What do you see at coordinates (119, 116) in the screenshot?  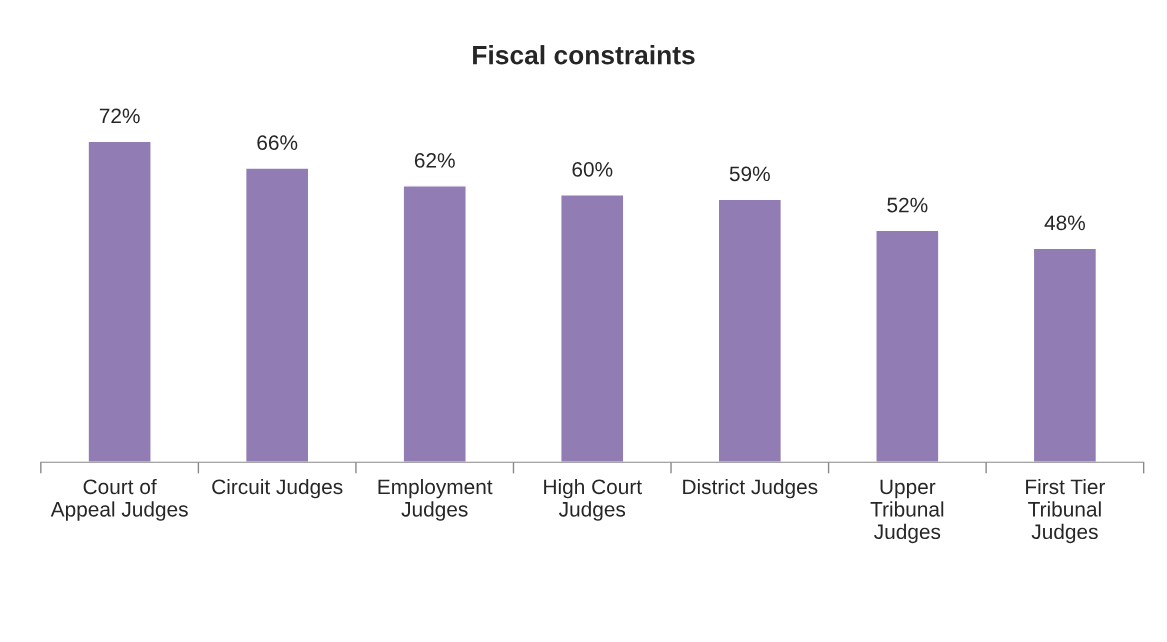 I see `data-label: 72%` at bounding box center [119, 116].